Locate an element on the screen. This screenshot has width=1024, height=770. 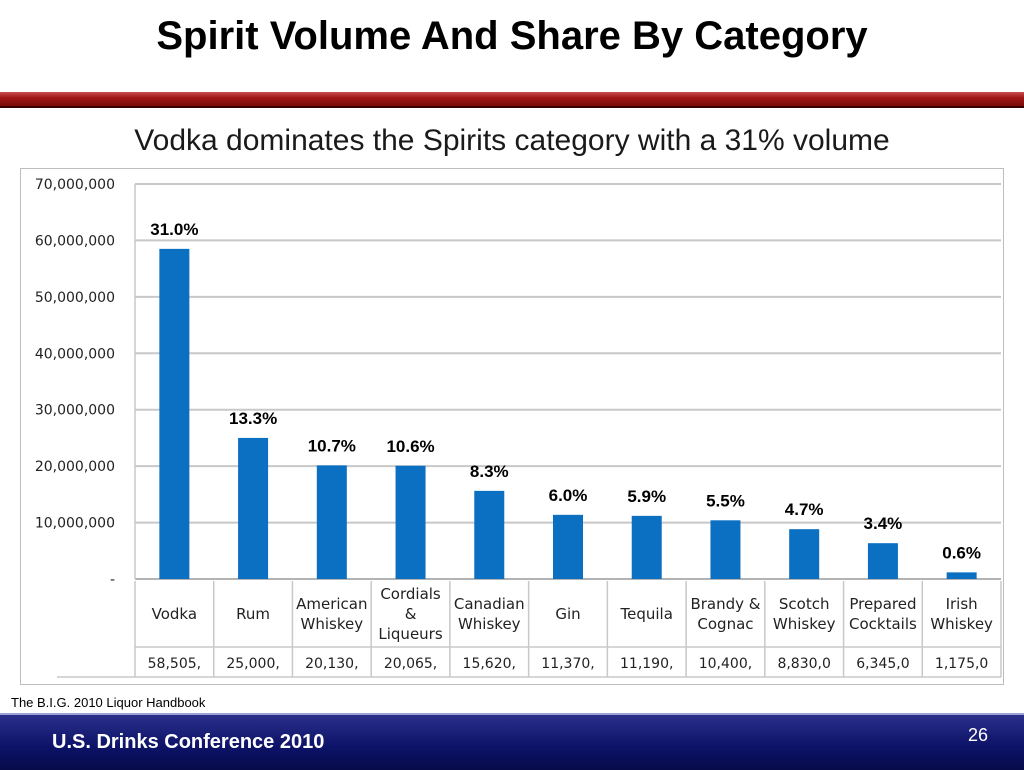
category-label: Cocktails is located at coordinates (883, 624).